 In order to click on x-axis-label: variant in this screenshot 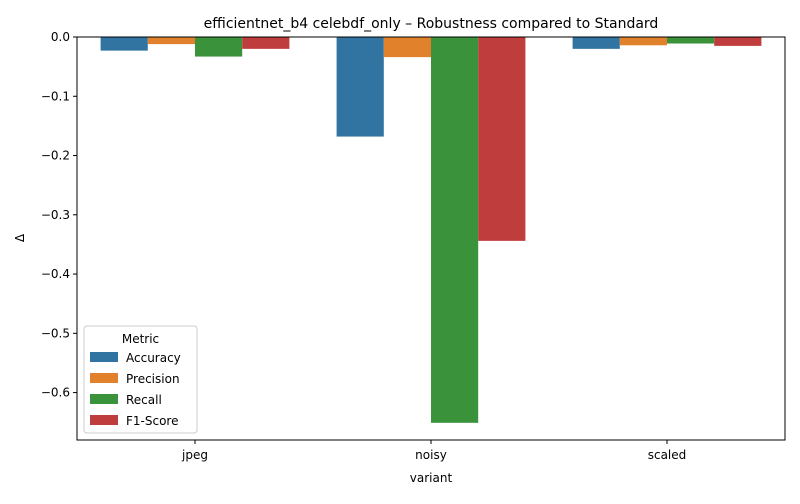, I will do `click(431, 478)`.